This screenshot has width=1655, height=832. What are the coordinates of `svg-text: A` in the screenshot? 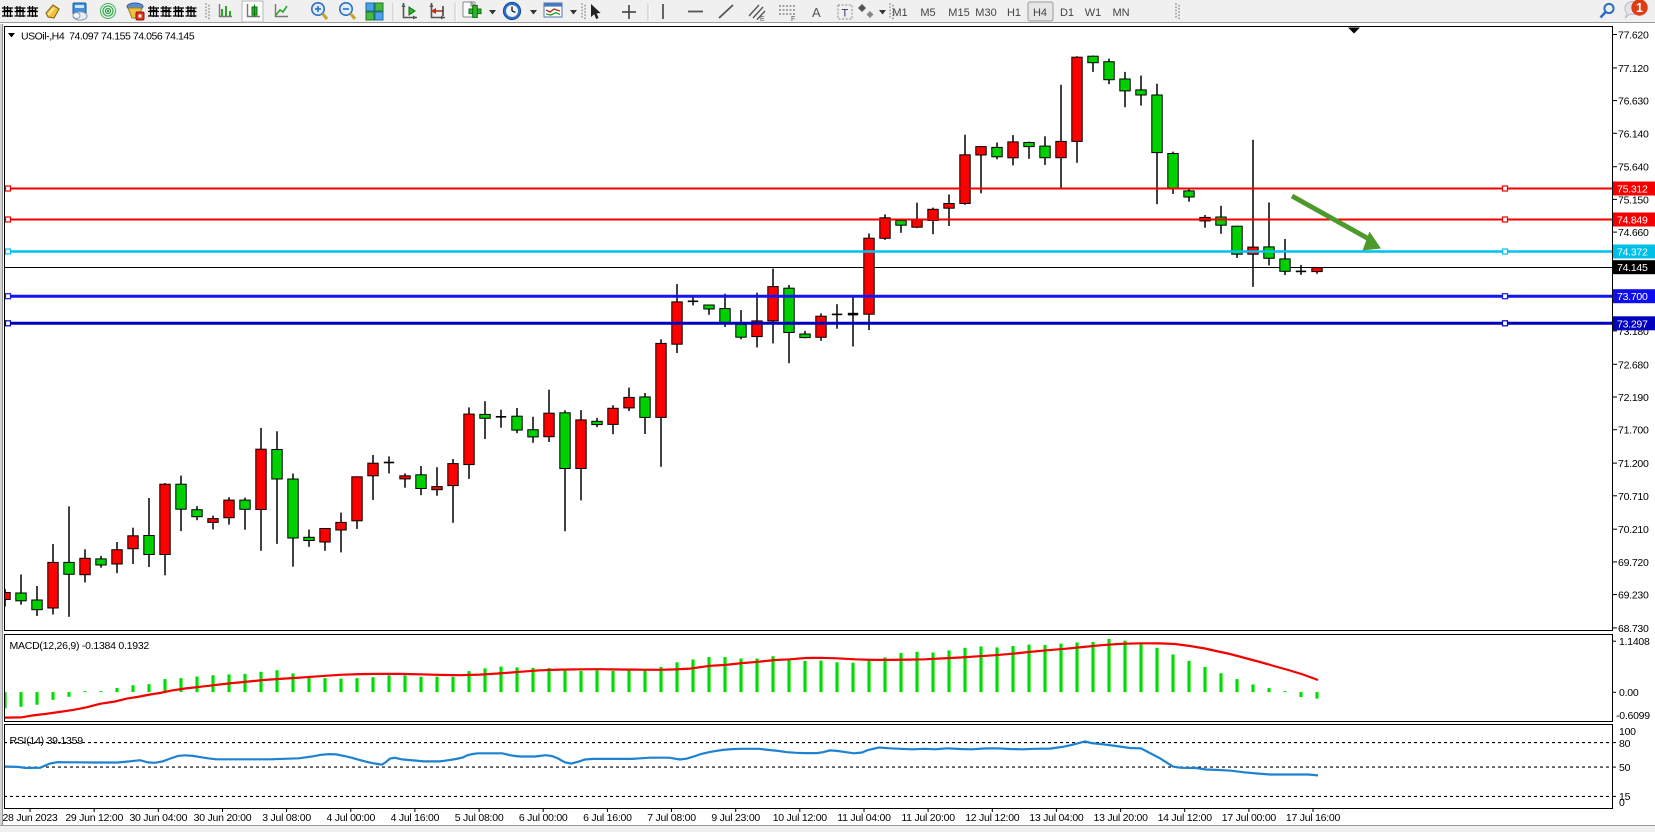 It's located at (816, 12).